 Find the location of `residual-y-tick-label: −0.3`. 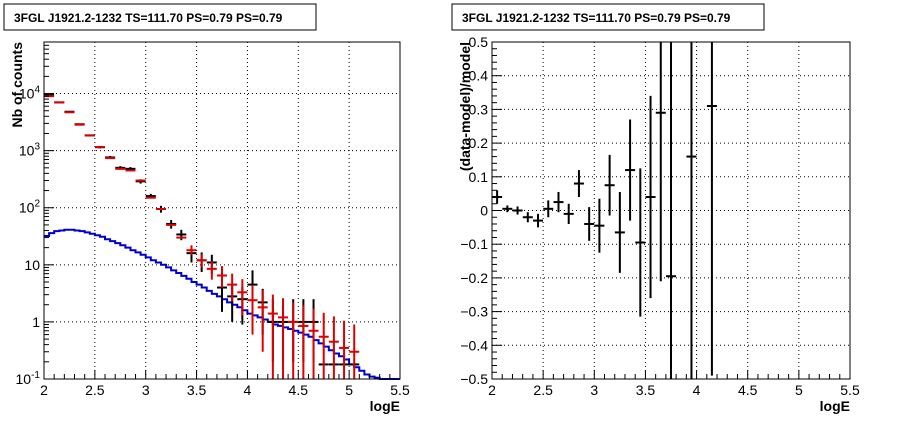

residual-y-tick-label: −0.3 is located at coordinates (474, 312).